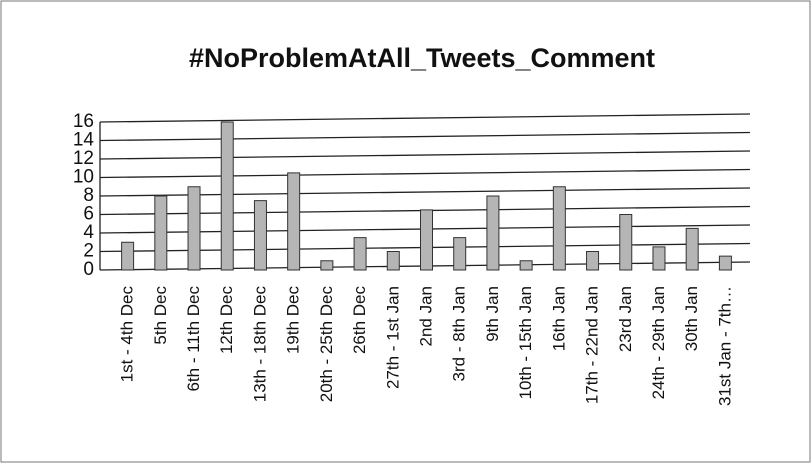 The image size is (811, 463). I want to click on y-tick-label: 16, so click(83, 121).